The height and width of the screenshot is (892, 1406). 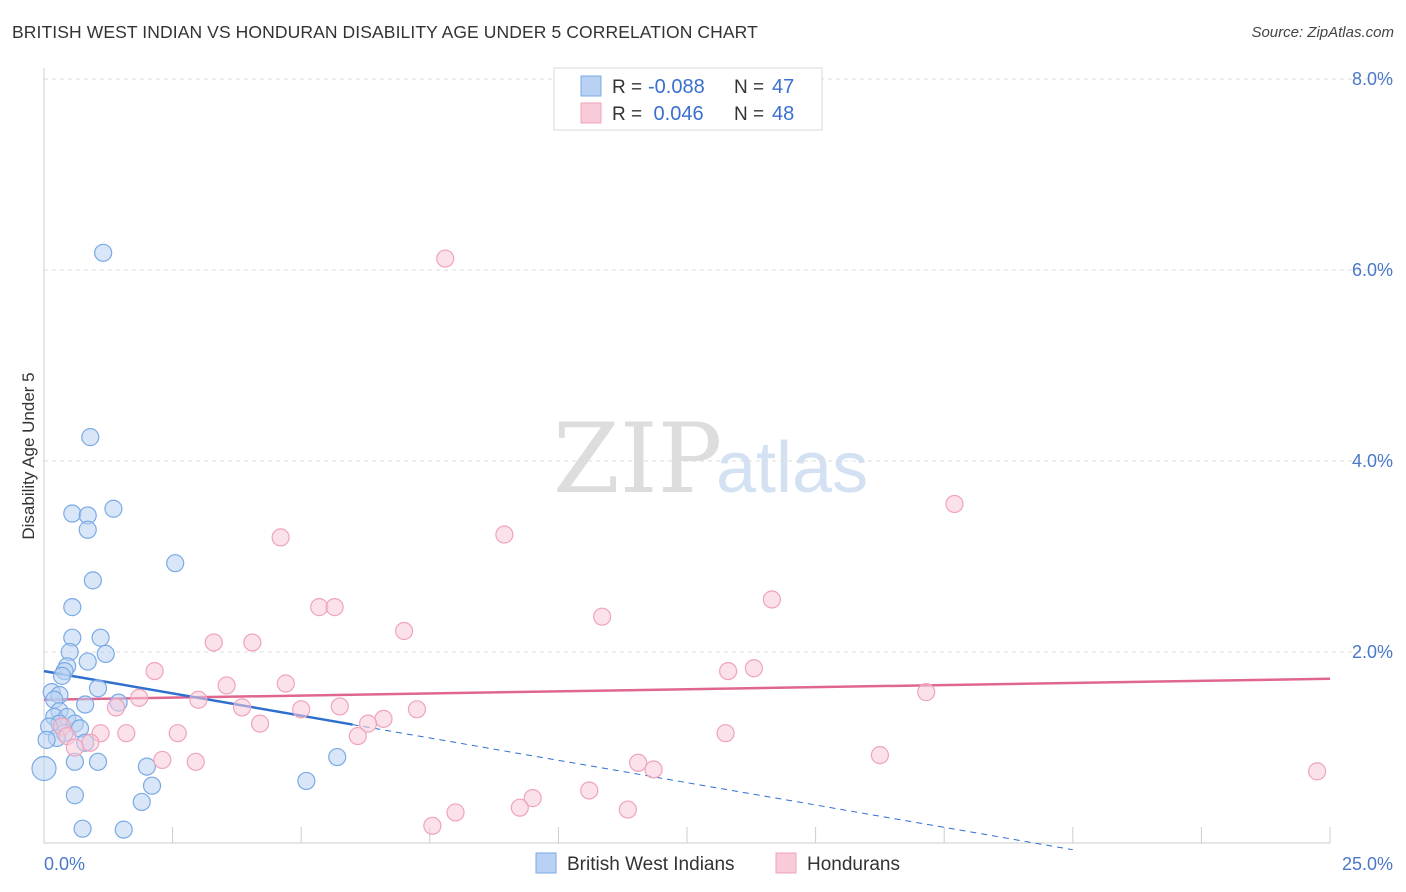 What do you see at coordinates (792, 468) in the screenshot?
I see `watermark-atlas: atlas` at bounding box center [792, 468].